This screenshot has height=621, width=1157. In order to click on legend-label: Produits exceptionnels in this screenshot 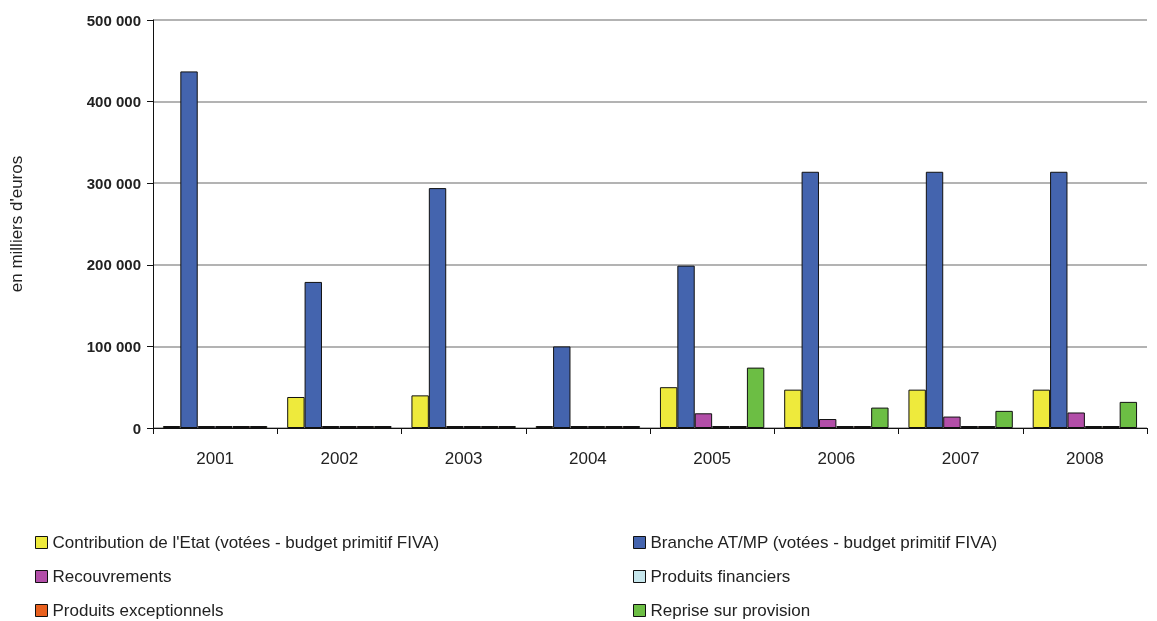, I will do `click(138, 610)`.